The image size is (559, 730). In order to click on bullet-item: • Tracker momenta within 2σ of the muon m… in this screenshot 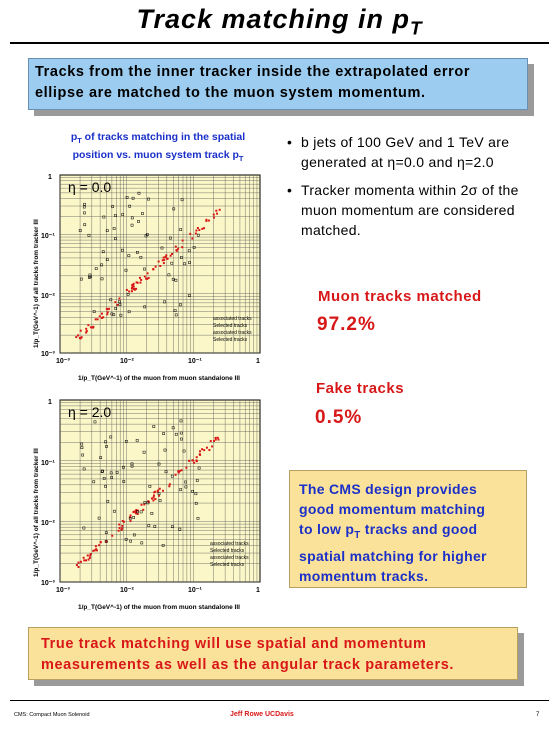, I will do `click(403, 210)`.